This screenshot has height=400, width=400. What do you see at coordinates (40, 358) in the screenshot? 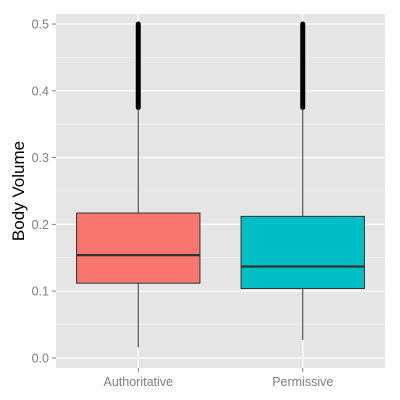
I see `y-tick-label: 0.0` at bounding box center [40, 358].